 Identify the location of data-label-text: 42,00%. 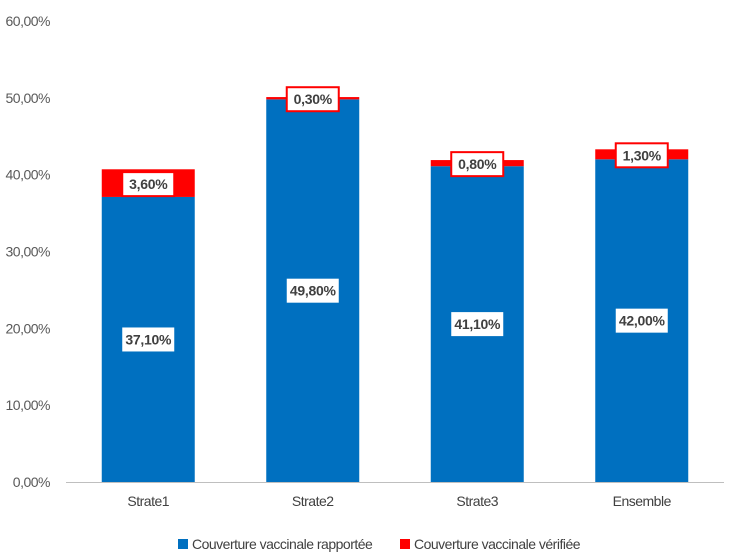
(642, 321).